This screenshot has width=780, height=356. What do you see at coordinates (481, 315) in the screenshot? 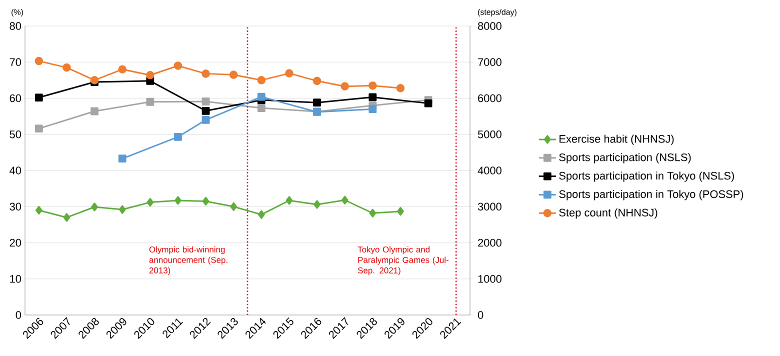
I see `y2-tick-label: 0` at bounding box center [481, 315].